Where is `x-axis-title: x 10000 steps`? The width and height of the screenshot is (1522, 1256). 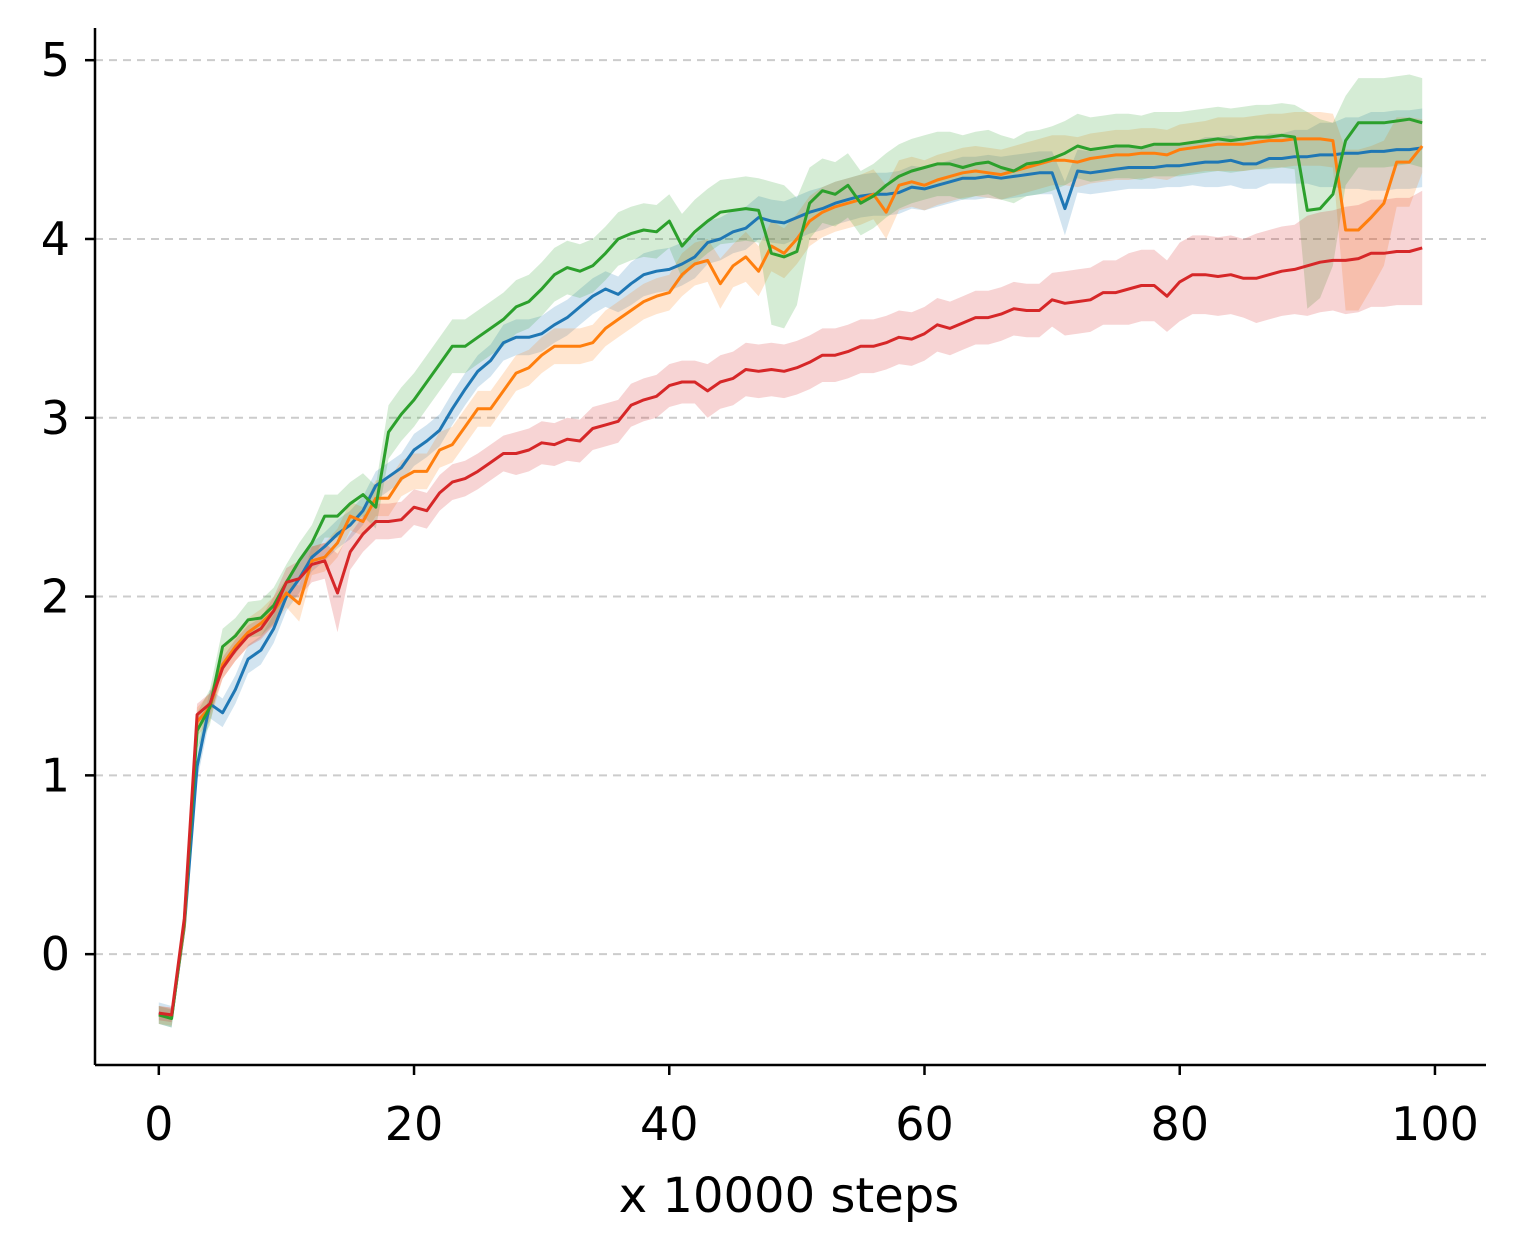
x-axis-title: x 10000 steps is located at coordinates (789, 1196).